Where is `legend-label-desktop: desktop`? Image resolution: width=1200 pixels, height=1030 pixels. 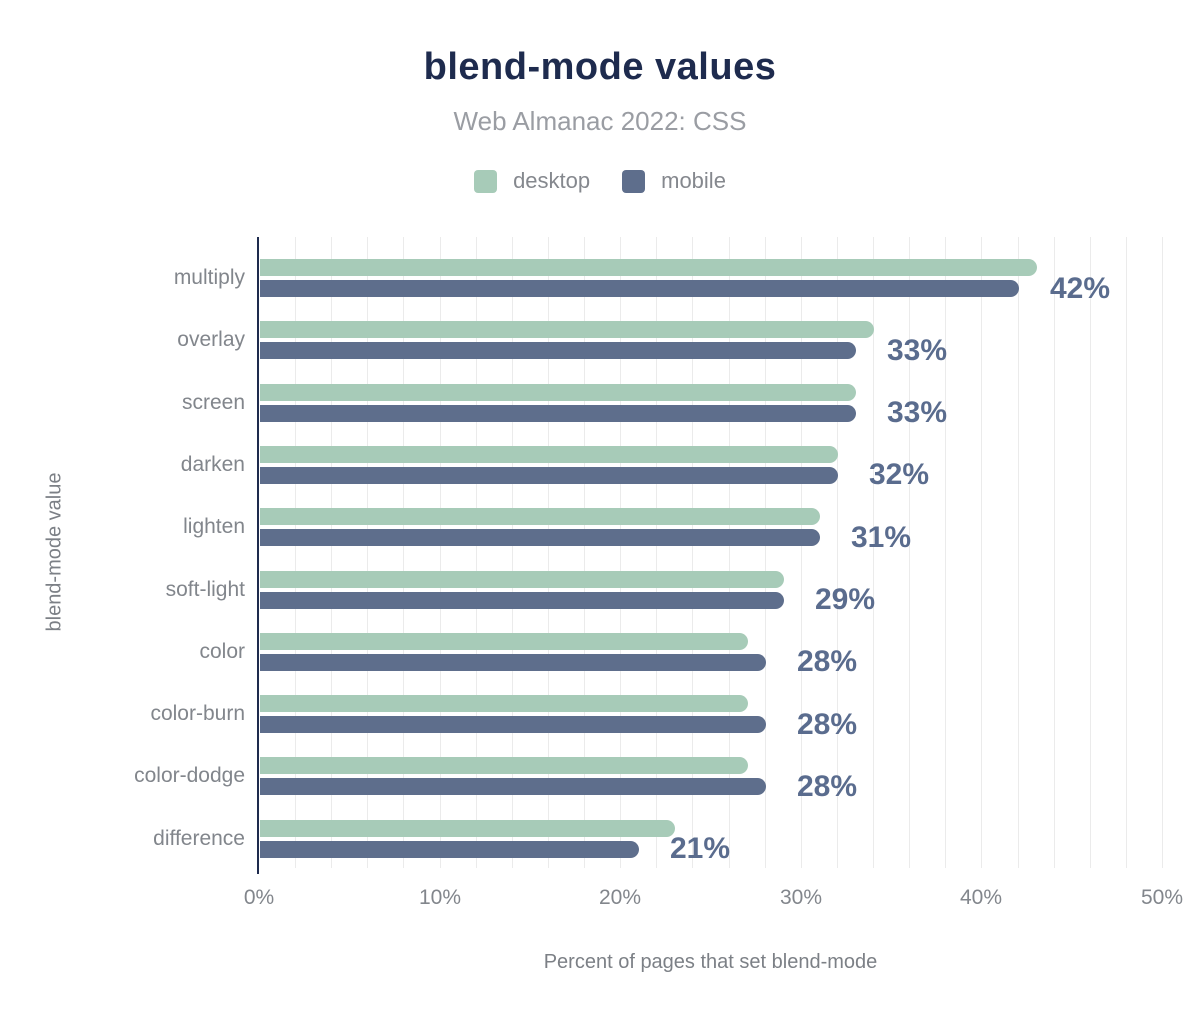
legend-label-desktop: desktop is located at coordinates (552, 180).